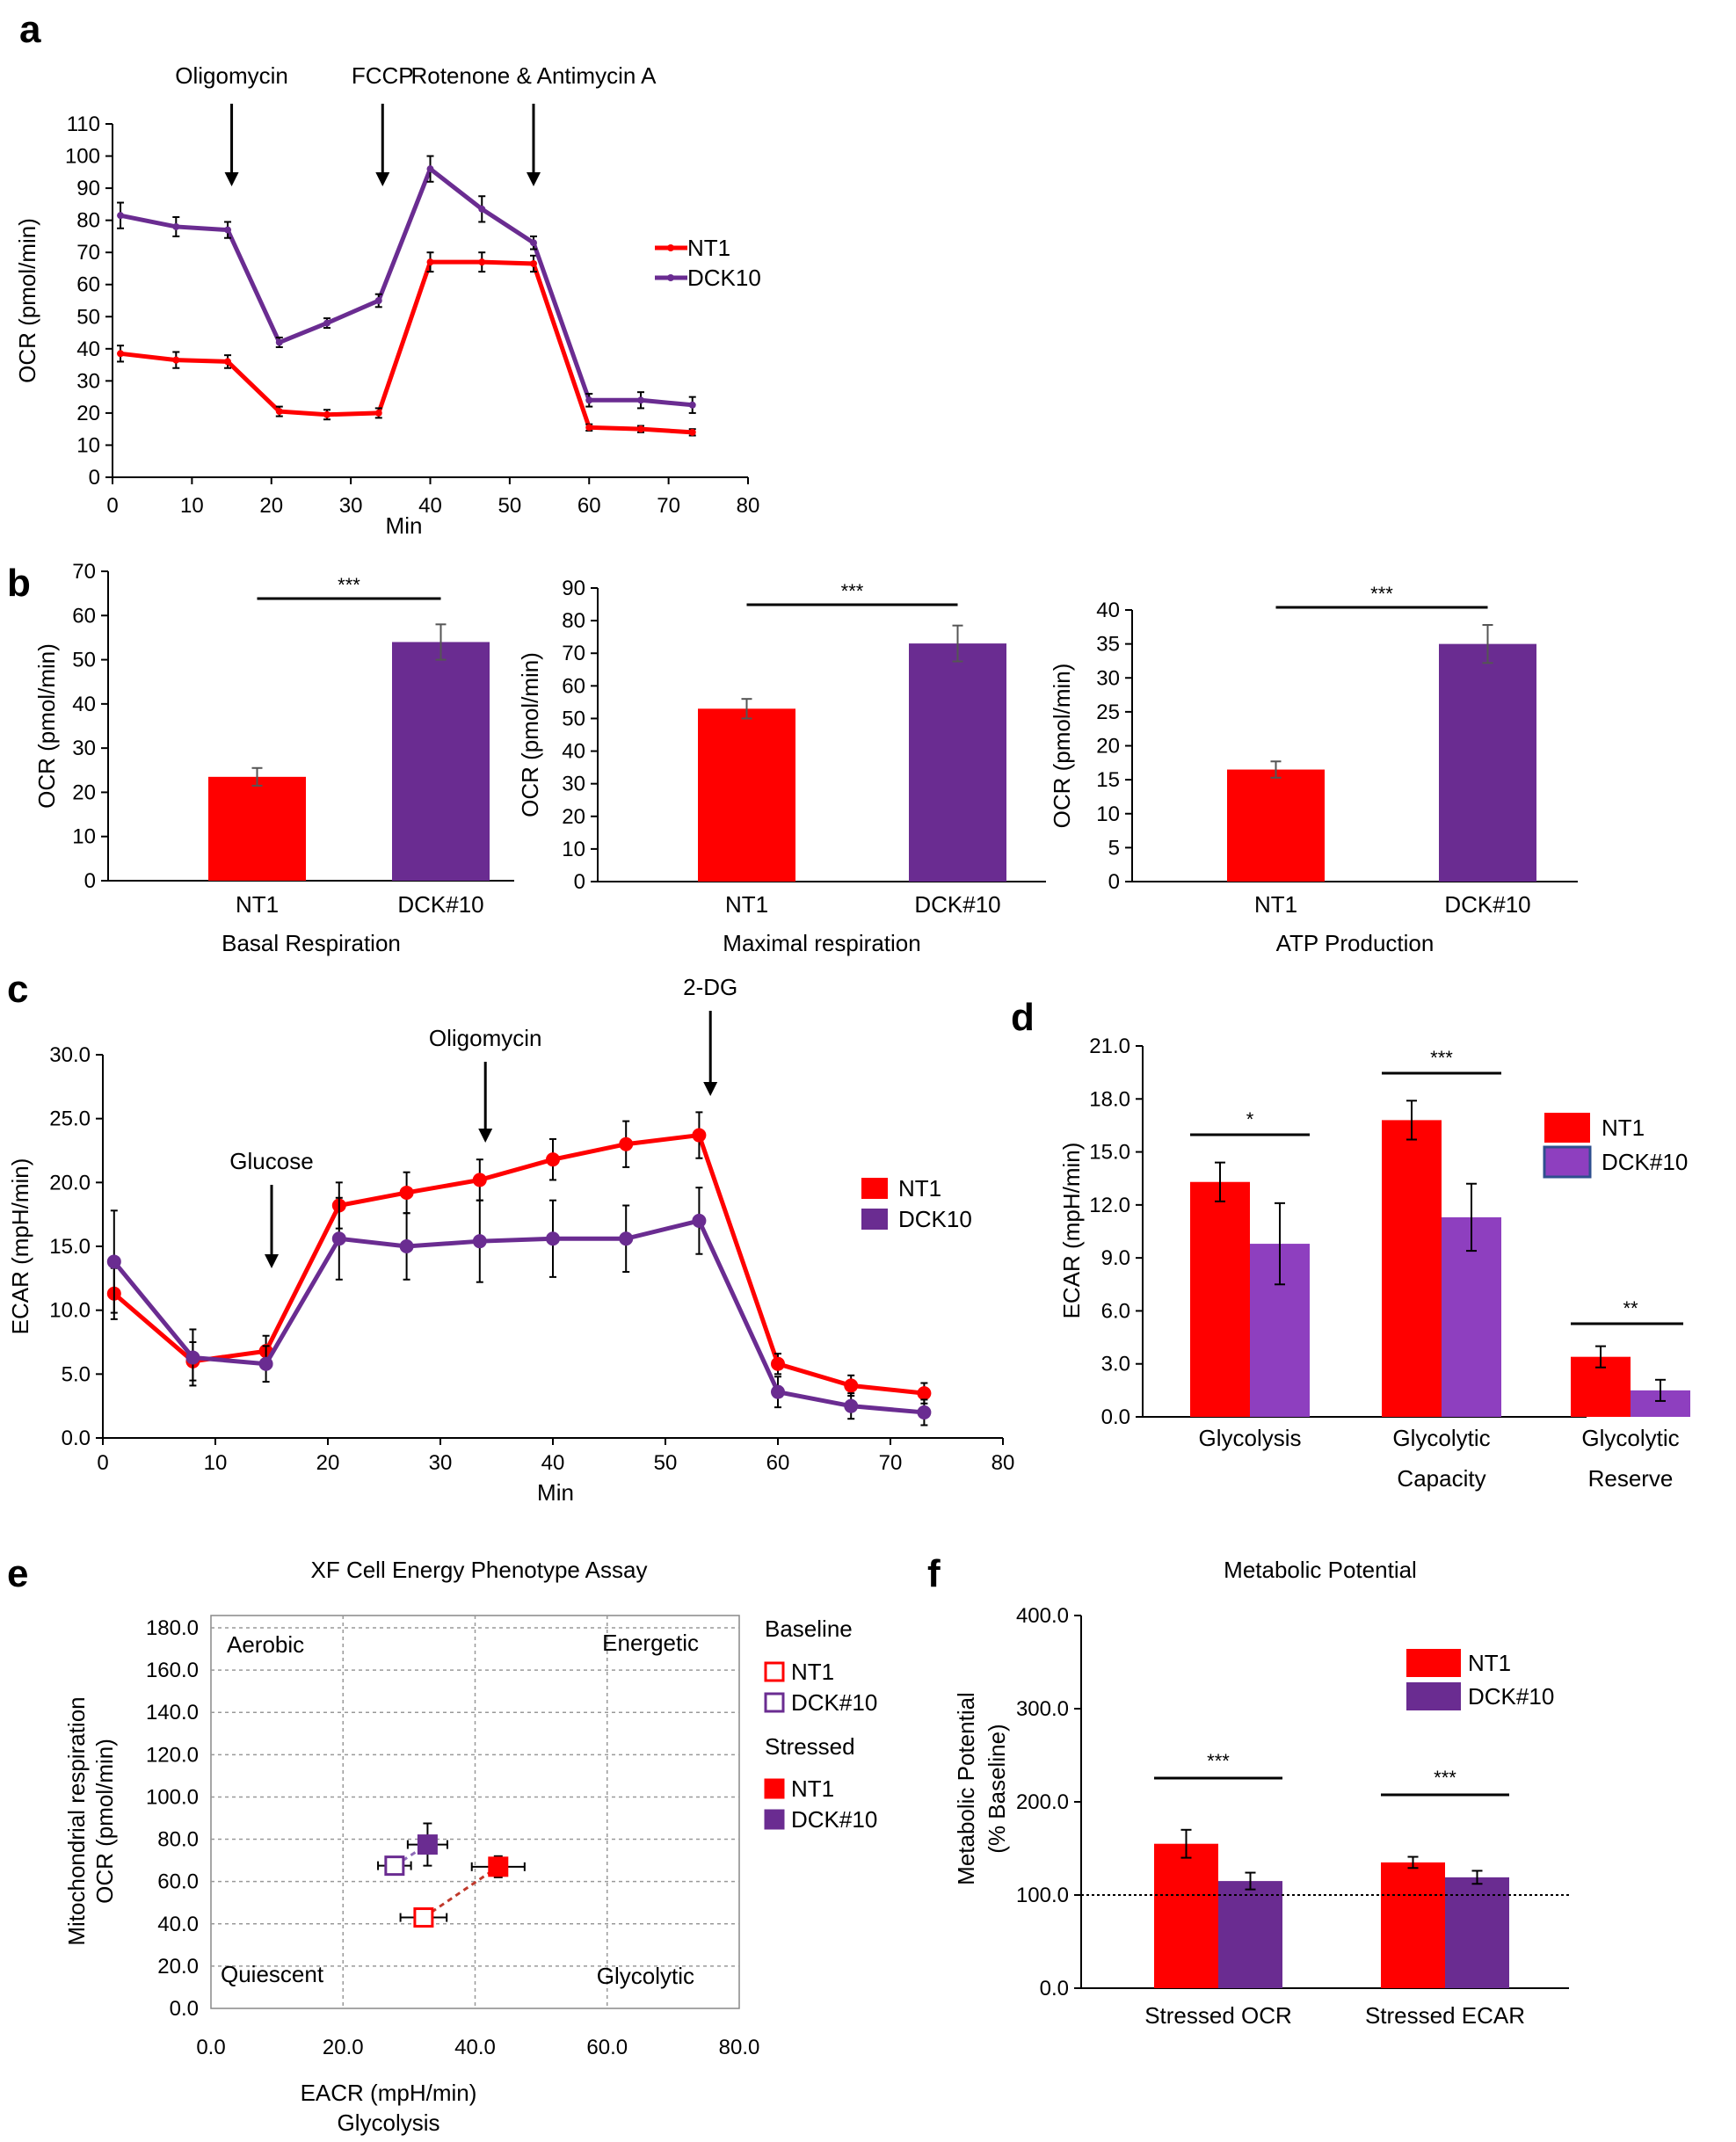 Image resolution: width=1736 pixels, height=2142 pixels. What do you see at coordinates (1441, 1478) in the screenshot?
I see `category-label: Capacity` at bounding box center [1441, 1478].